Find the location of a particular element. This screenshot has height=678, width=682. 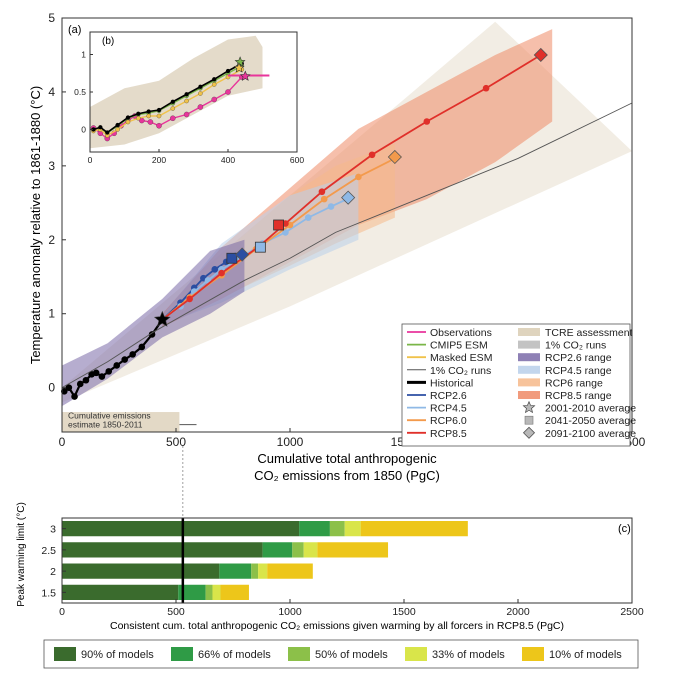

inset-observations-star is located at coordinates (245, 75).